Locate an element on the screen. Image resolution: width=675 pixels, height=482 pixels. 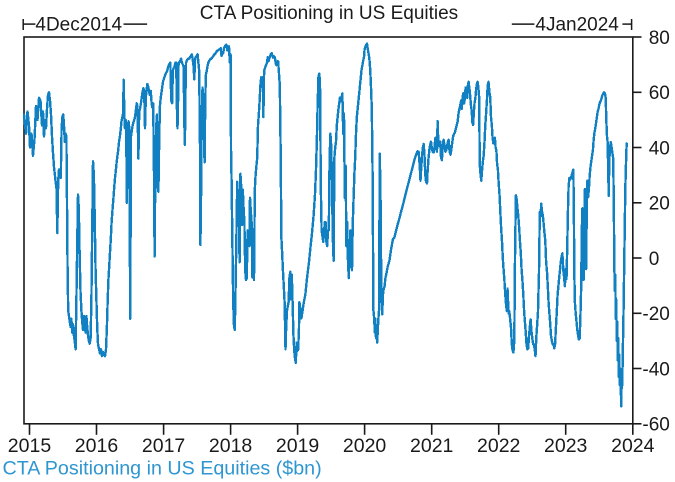
svg-text:CTA Positioning in US Equities: CTA Positioning in US Equities ($bn) is located at coordinates (162, 469).